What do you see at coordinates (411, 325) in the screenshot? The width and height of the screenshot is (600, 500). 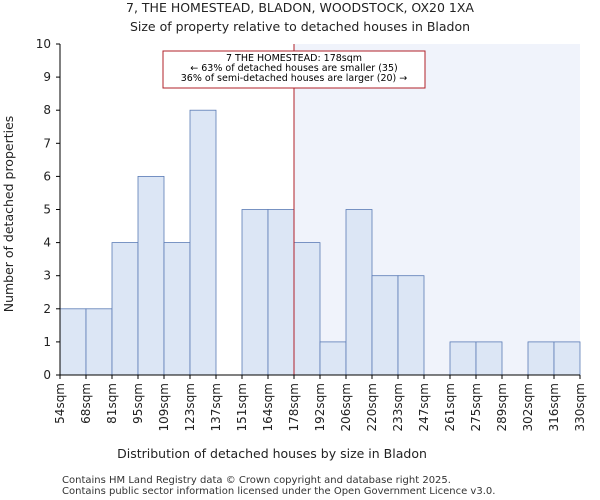 I see `bar-233sqm` at bounding box center [411, 325].